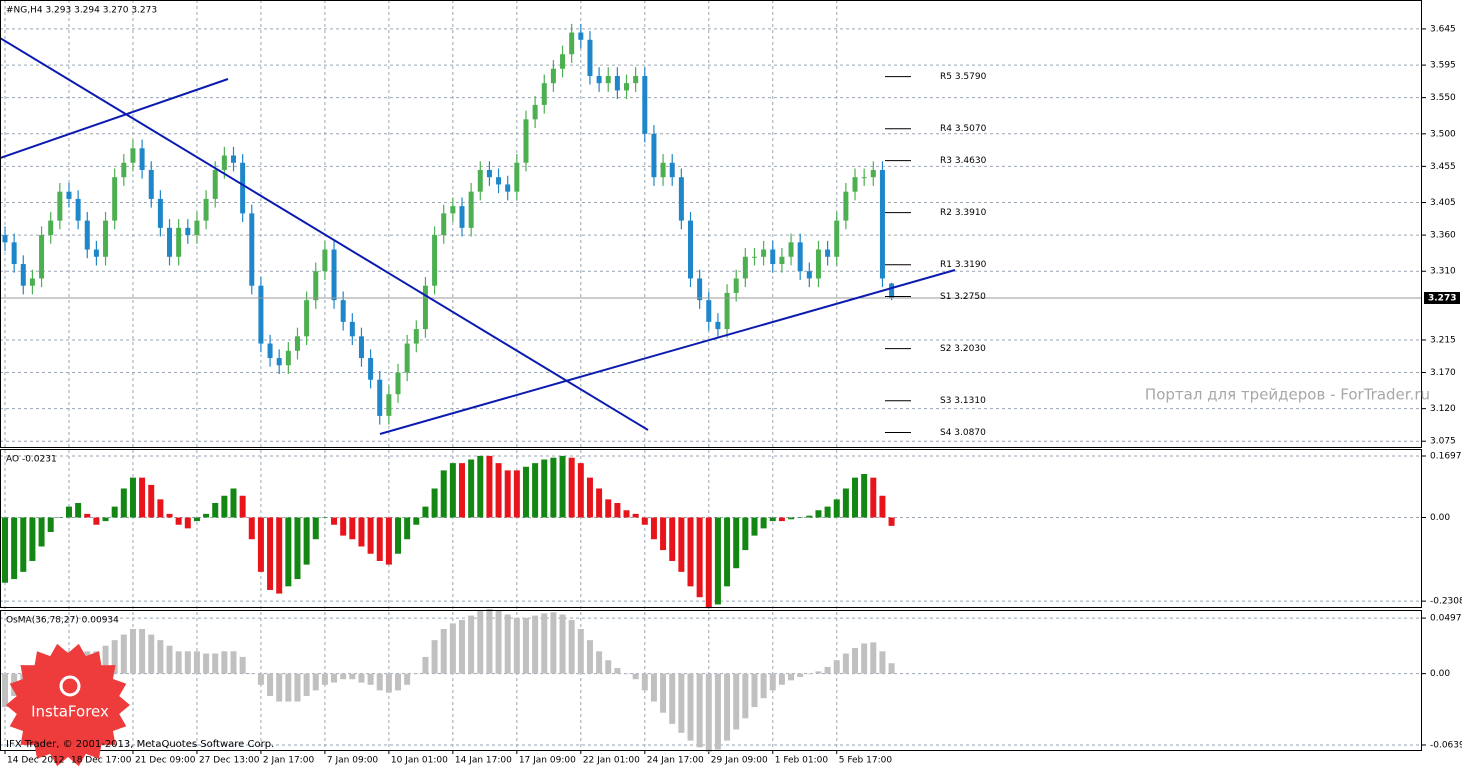  What do you see at coordinates (866, 761) in the screenshot?
I see `x-tick-label: 5 Feb 17:00` at bounding box center [866, 761].